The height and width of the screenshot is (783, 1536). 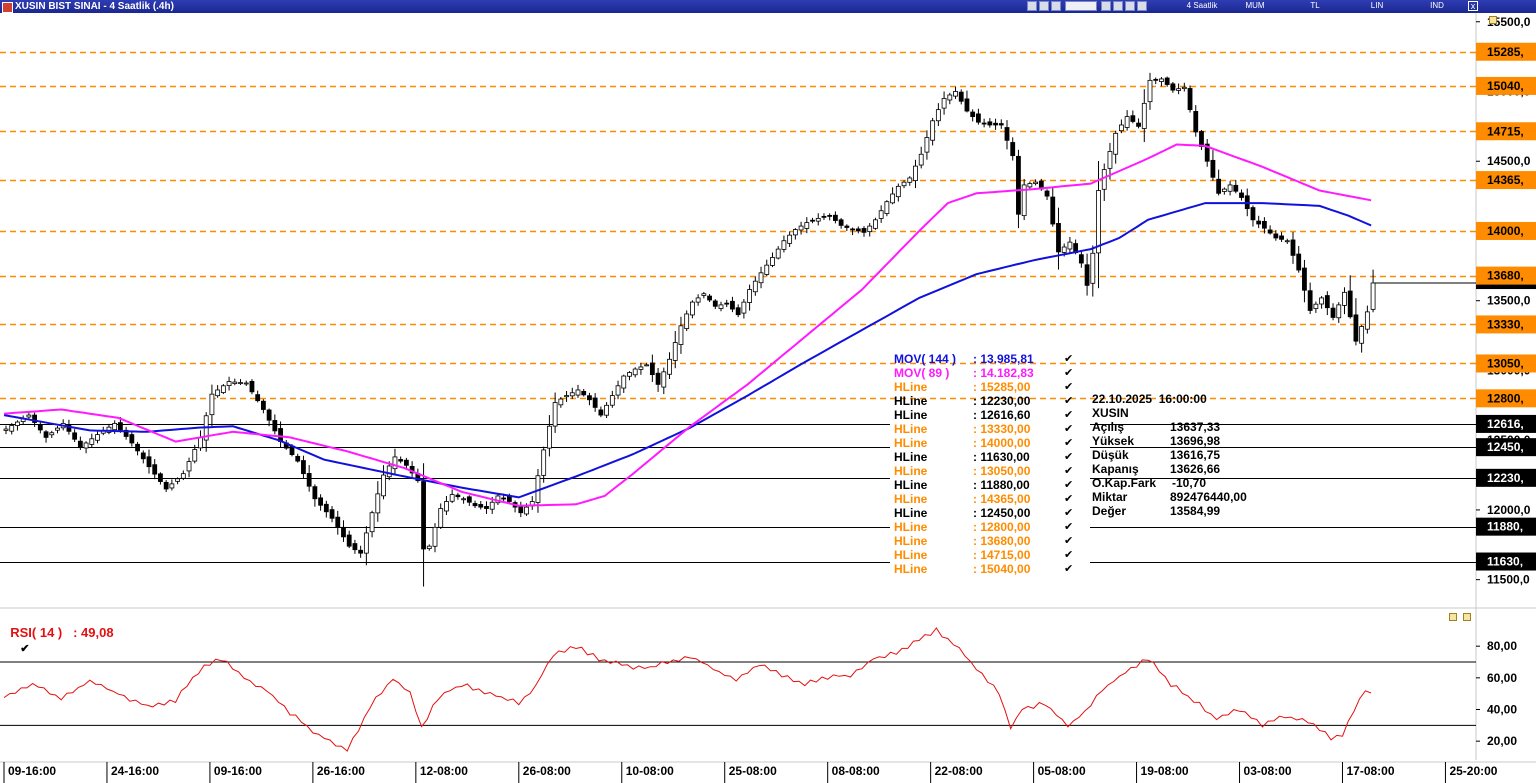 What do you see at coordinates (1069, 359) in the screenshot?
I see `mov144-check-icon: ✔` at bounding box center [1069, 359].